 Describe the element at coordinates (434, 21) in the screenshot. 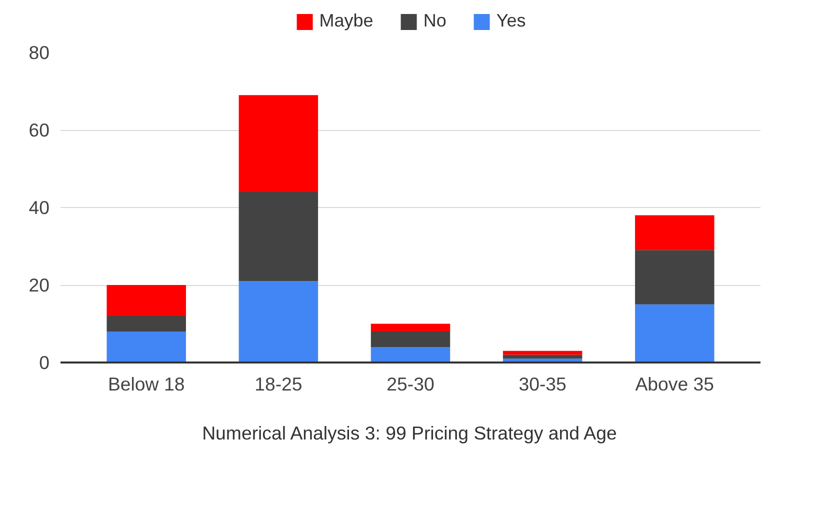

I see `legend-label: No` at that location.